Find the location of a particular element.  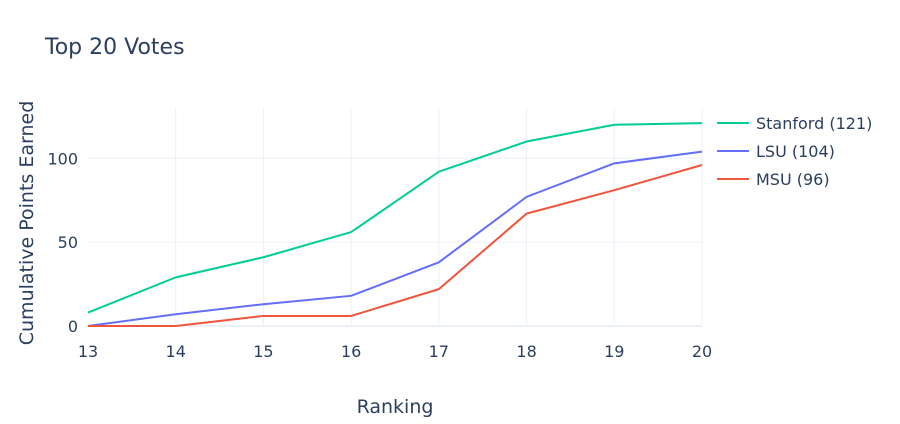

x-axis-title: Ranking is located at coordinates (395, 407).